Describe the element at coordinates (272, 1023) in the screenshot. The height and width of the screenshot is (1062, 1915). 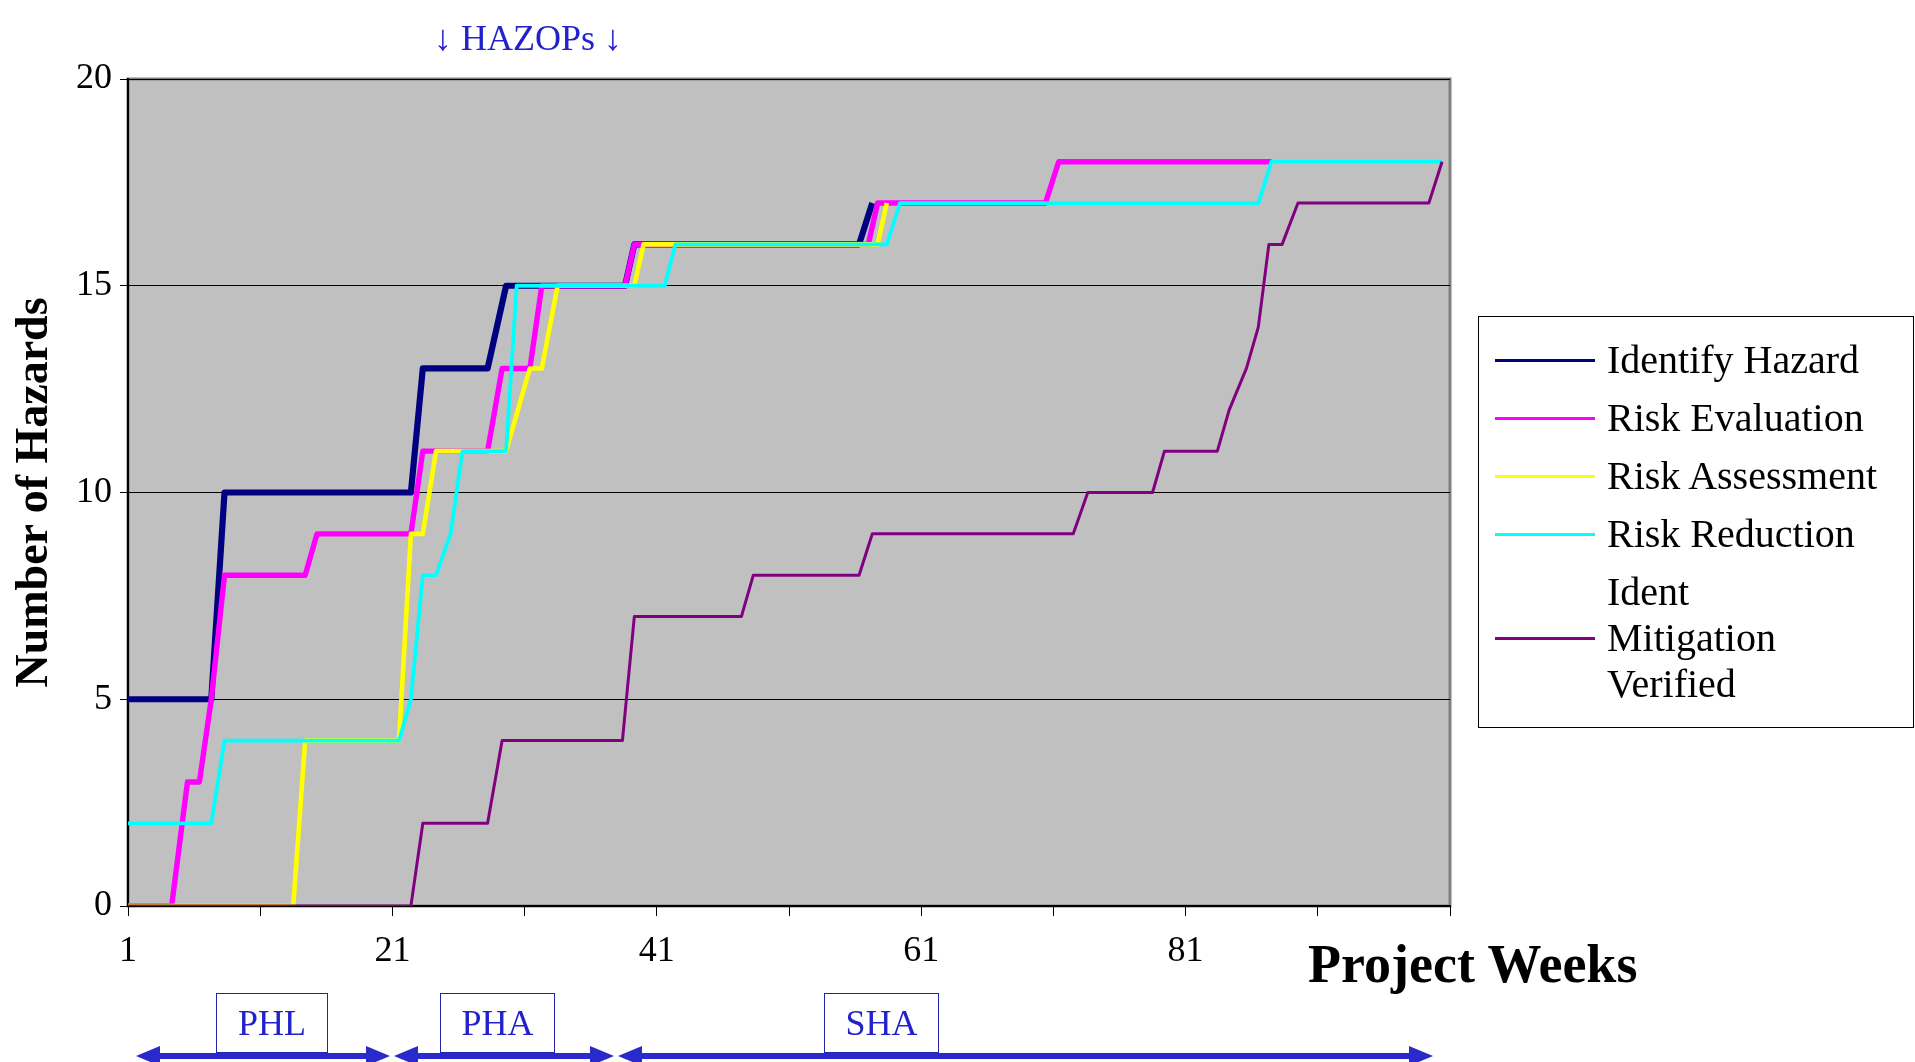
I see `text: PHL` at that location.